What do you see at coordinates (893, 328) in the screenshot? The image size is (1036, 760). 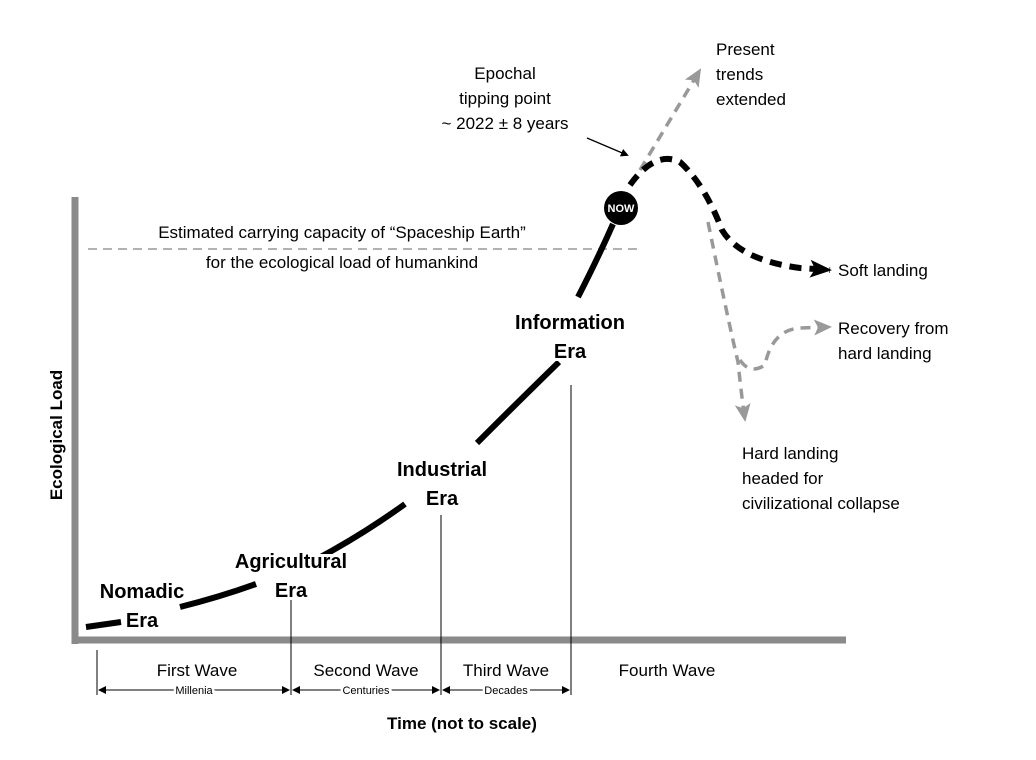 I see `scenario-label: Recovery from` at bounding box center [893, 328].